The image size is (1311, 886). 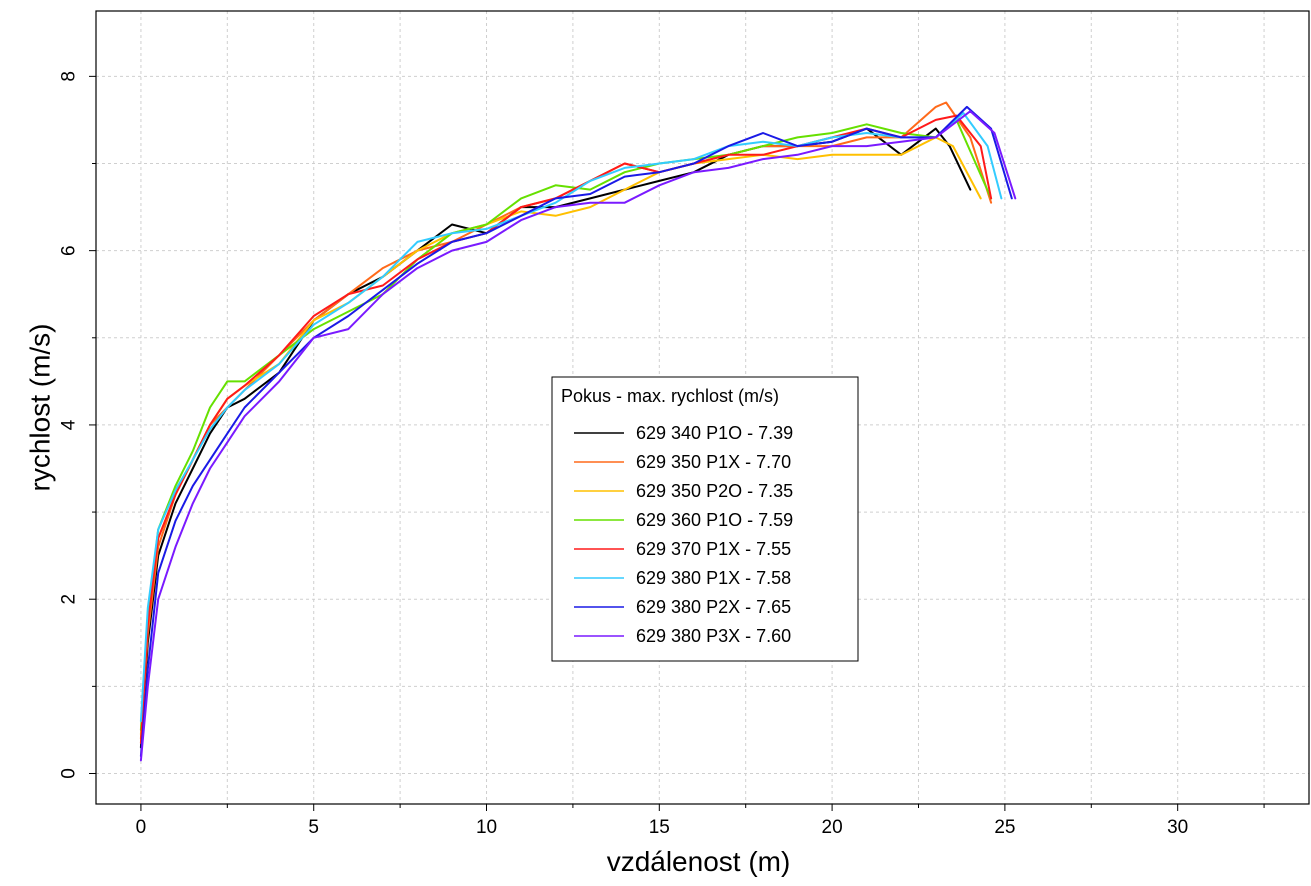 What do you see at coordinates (486, 827) in the screenshot?
I see `x-tick-label: 10` at bounding box center [486, 827].